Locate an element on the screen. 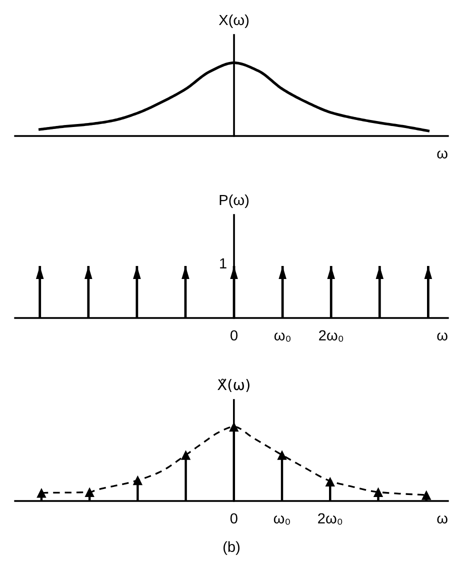 The width and height of the screenshot is (452, 565). y-axis-title: P(ω) is located at coordinates (234, 201).